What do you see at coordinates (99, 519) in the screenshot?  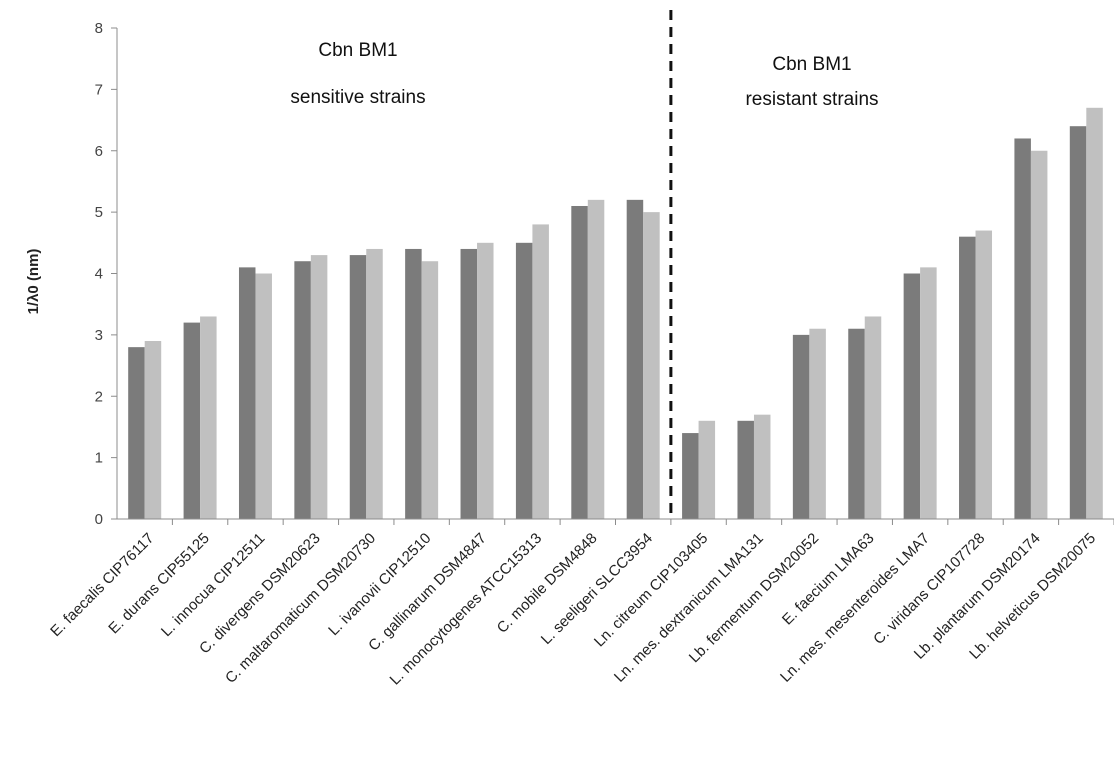 I see `y-tick-label: 0` at bounding box center [99, 519].